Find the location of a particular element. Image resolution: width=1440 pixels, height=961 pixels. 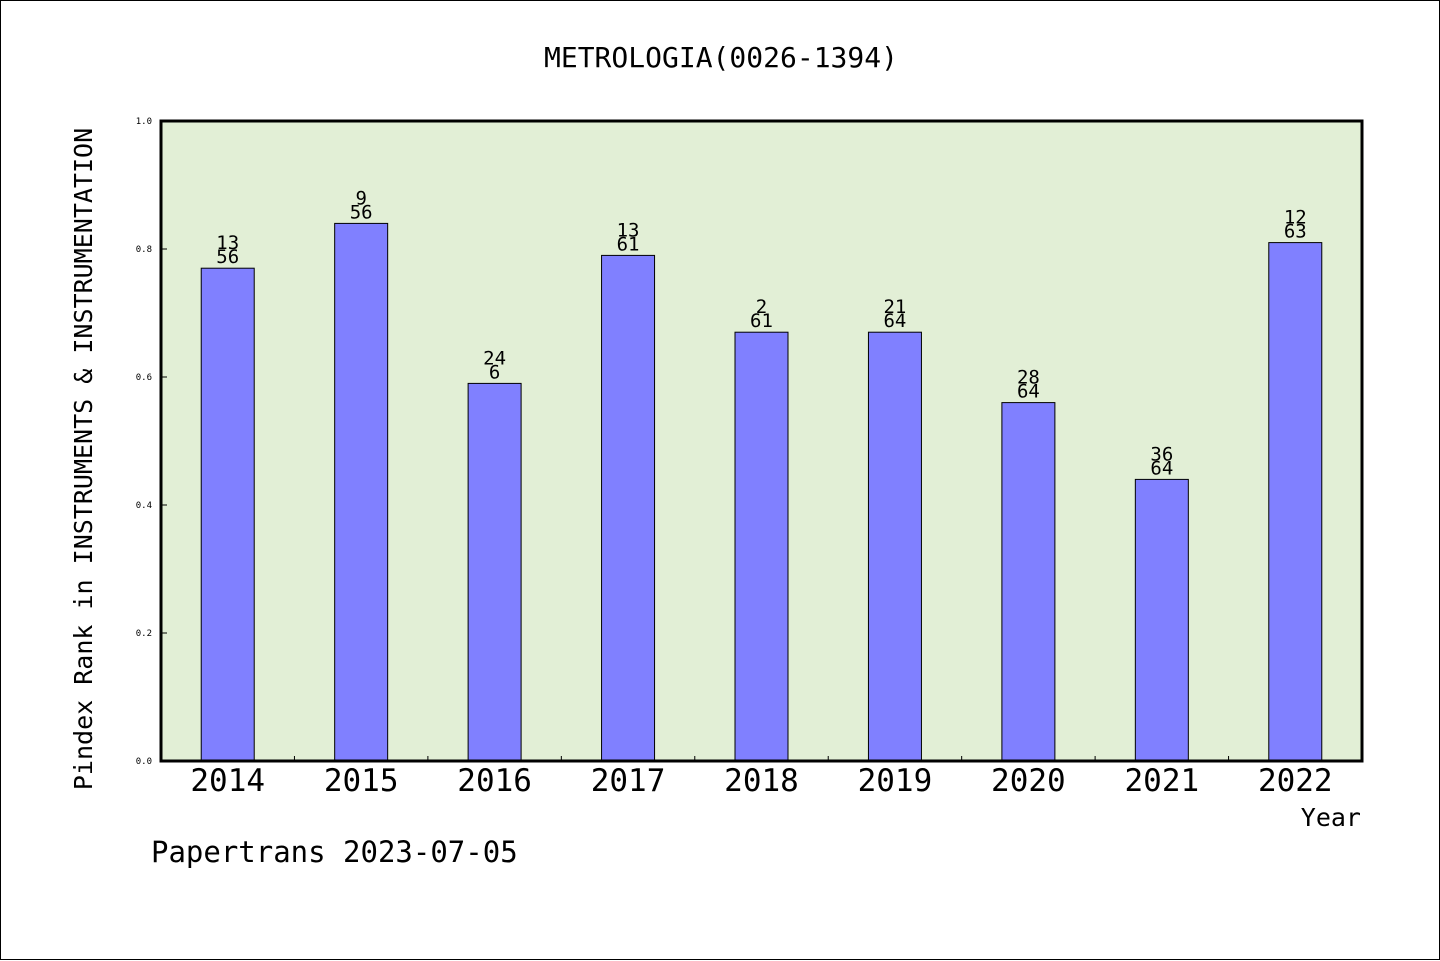

bar-2018 is located at coordinates (761, 546).